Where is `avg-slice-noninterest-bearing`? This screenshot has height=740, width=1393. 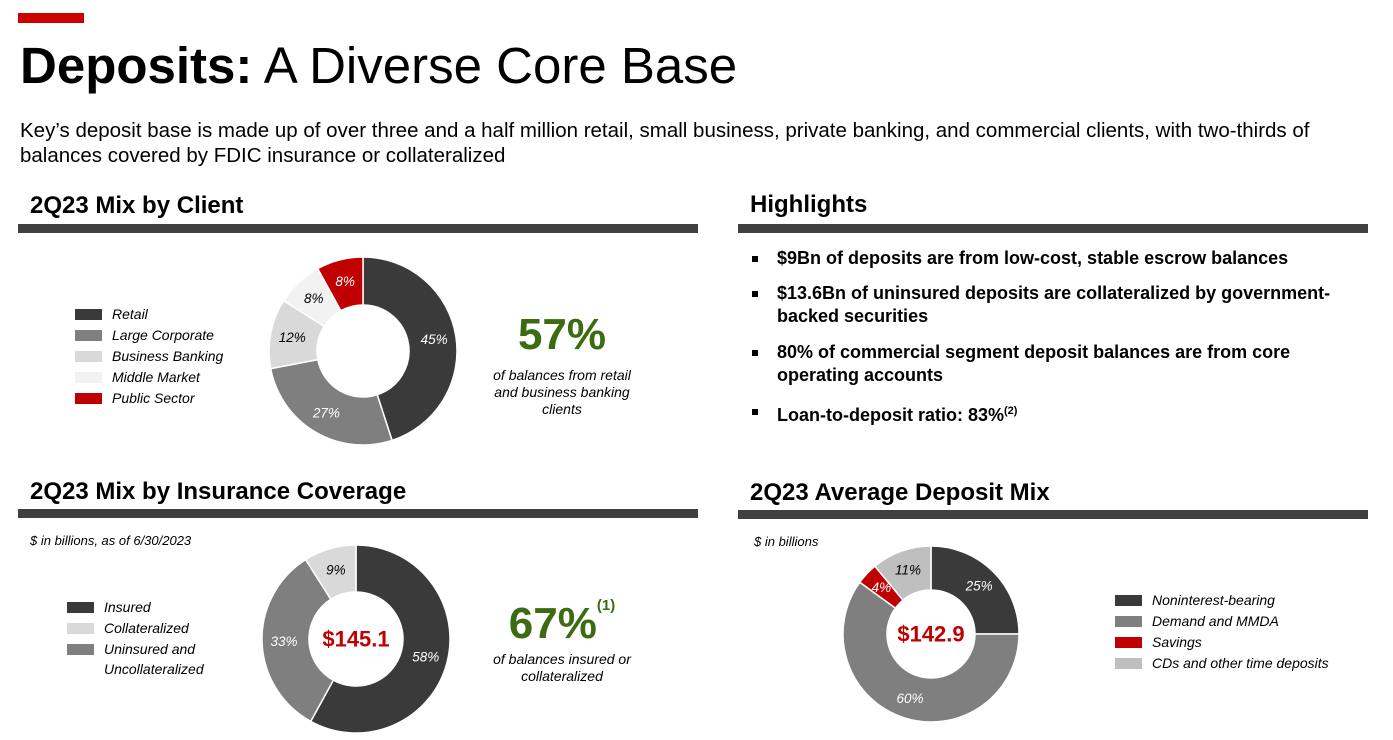
avg-slice-noninterest-bearing is located at coordinates (975, 590).